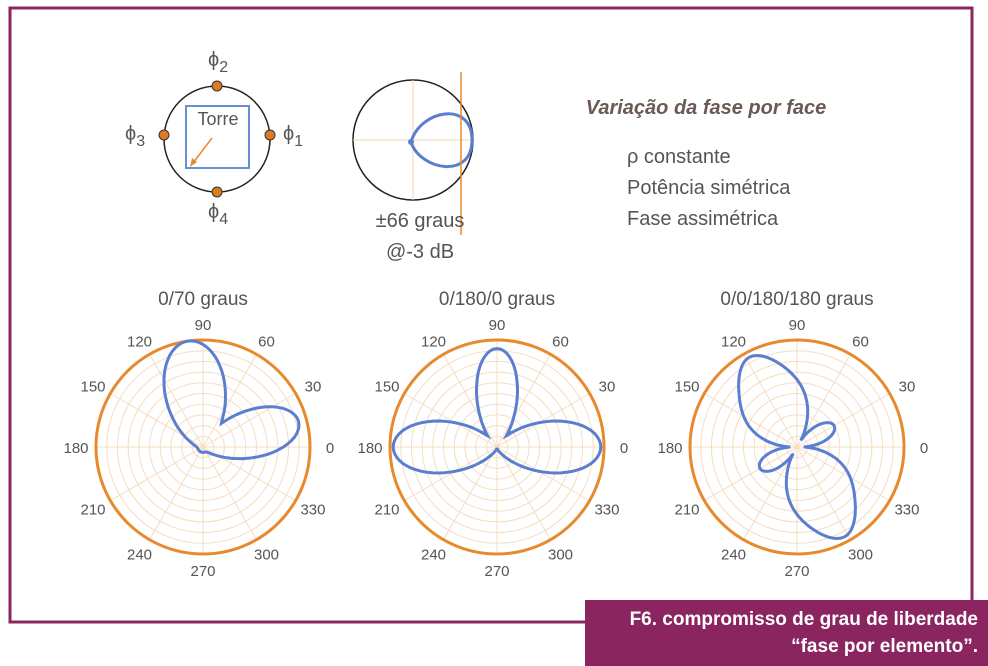  I want to click on tower-circle, so click(217, 139).